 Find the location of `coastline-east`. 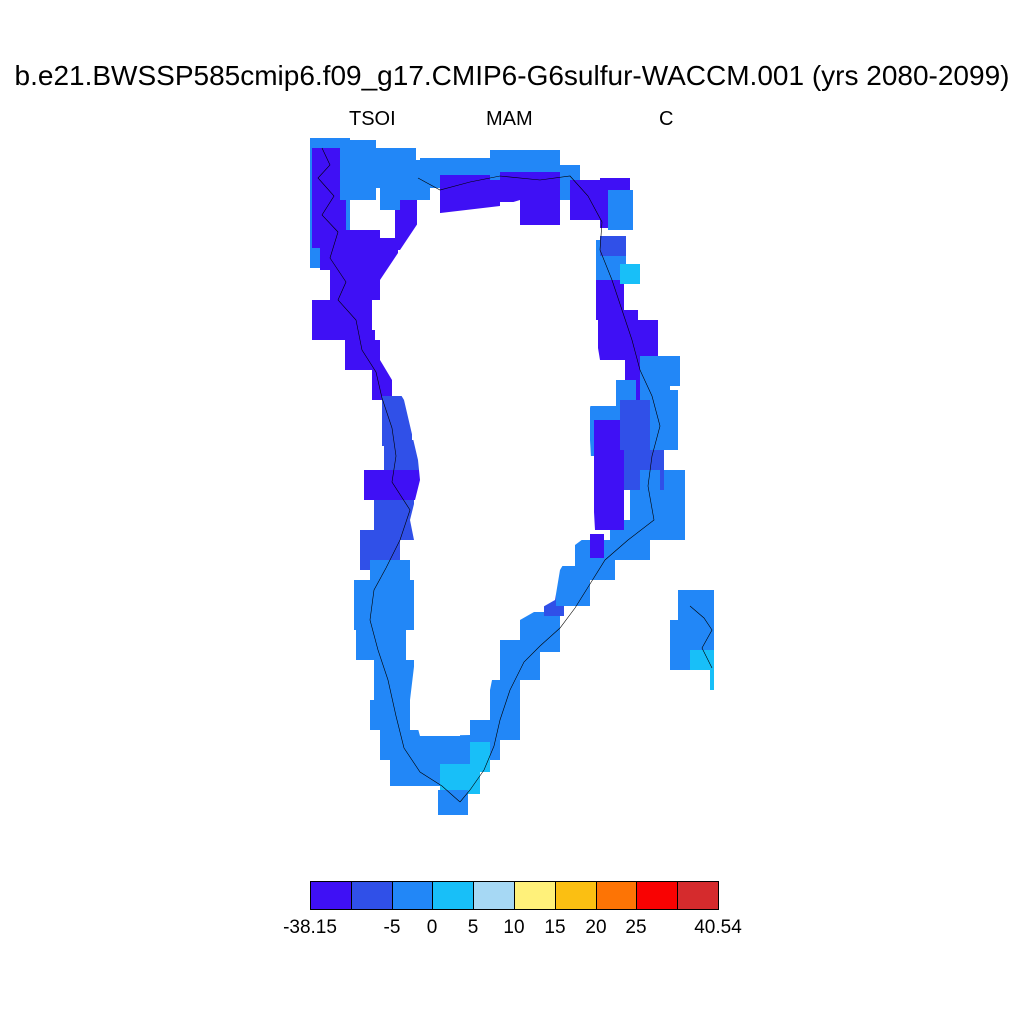

coastline-east is located at coordinates (539, 489).